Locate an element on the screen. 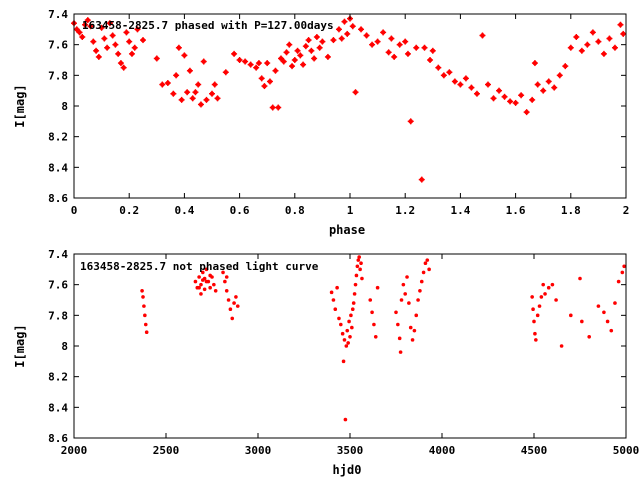  phased-x-tick-label: 1.6 is located at coordinates (516, 210).